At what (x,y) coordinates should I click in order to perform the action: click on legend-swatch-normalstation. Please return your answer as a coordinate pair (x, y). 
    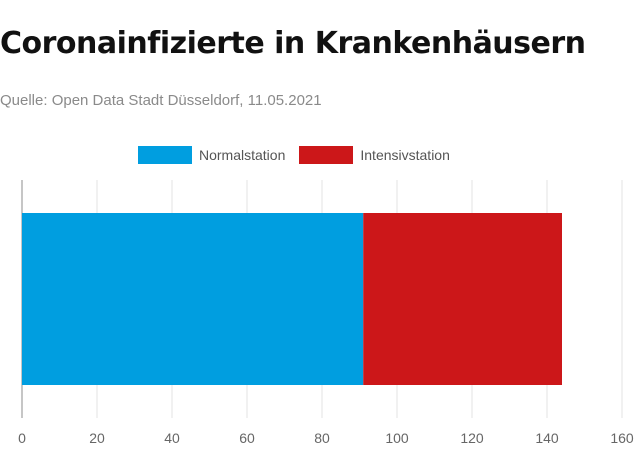
    Looking at the image, I should click on (165, 155).